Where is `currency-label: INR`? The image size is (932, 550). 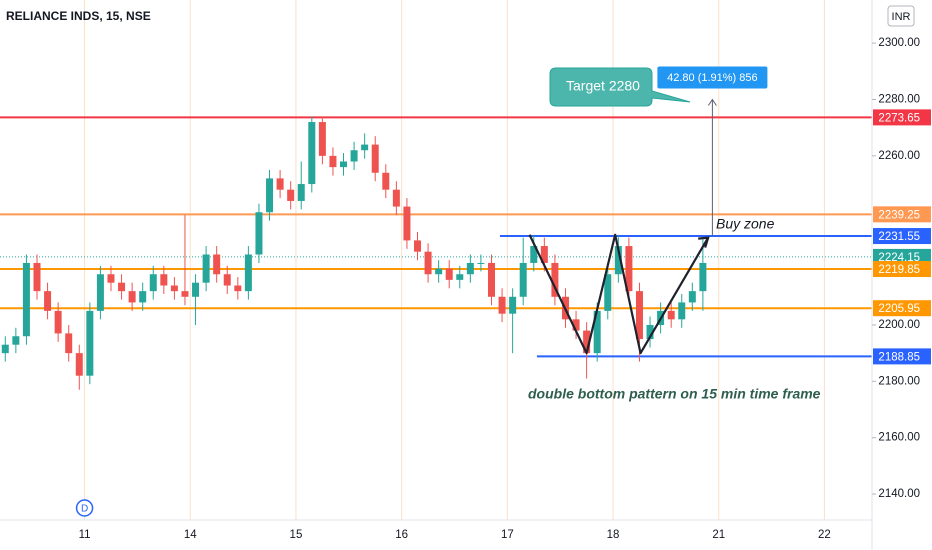
currency-label: INR is located at coordinates (901, 17).